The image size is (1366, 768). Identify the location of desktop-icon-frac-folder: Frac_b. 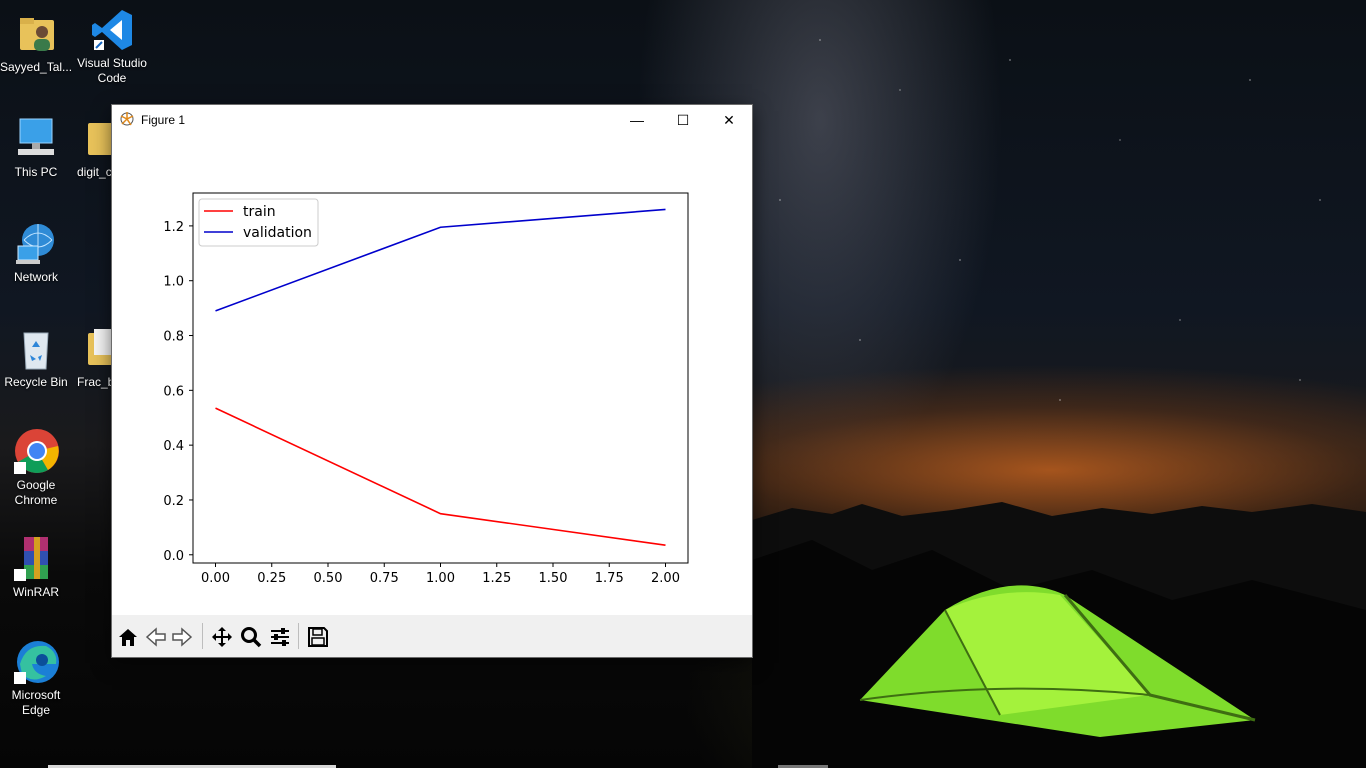
(94, 357).